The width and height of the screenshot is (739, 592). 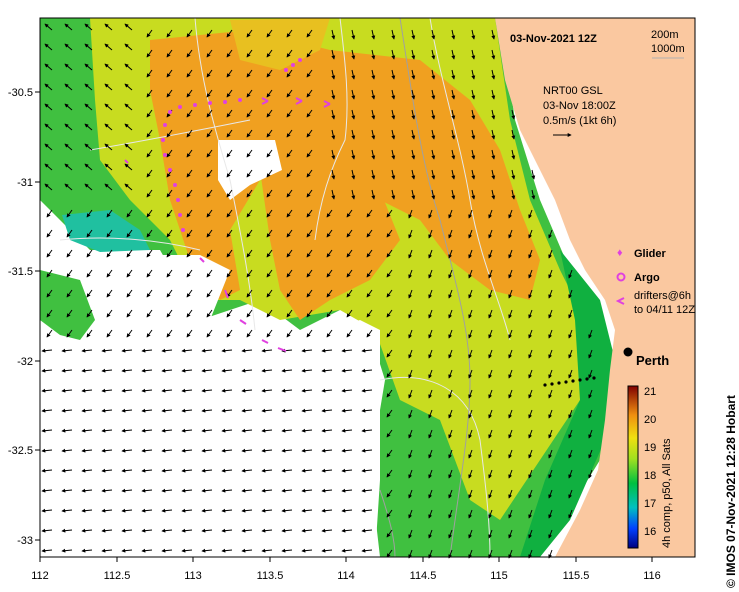 I want to click on colorbar-tick: 20, so click(x=650, y=420).